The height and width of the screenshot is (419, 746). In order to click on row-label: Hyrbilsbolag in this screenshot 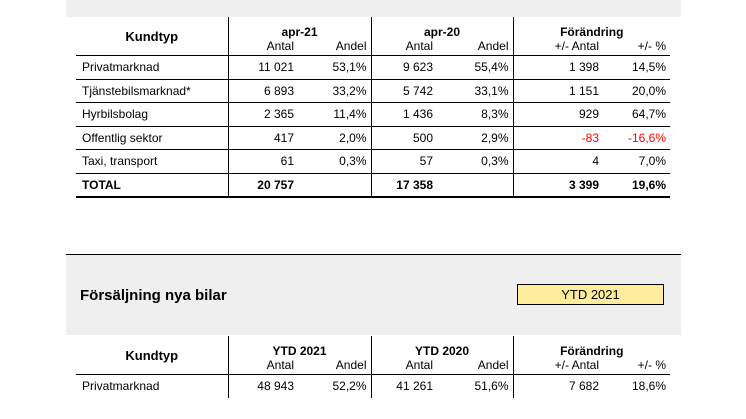, I will do `click(152, 114)`.